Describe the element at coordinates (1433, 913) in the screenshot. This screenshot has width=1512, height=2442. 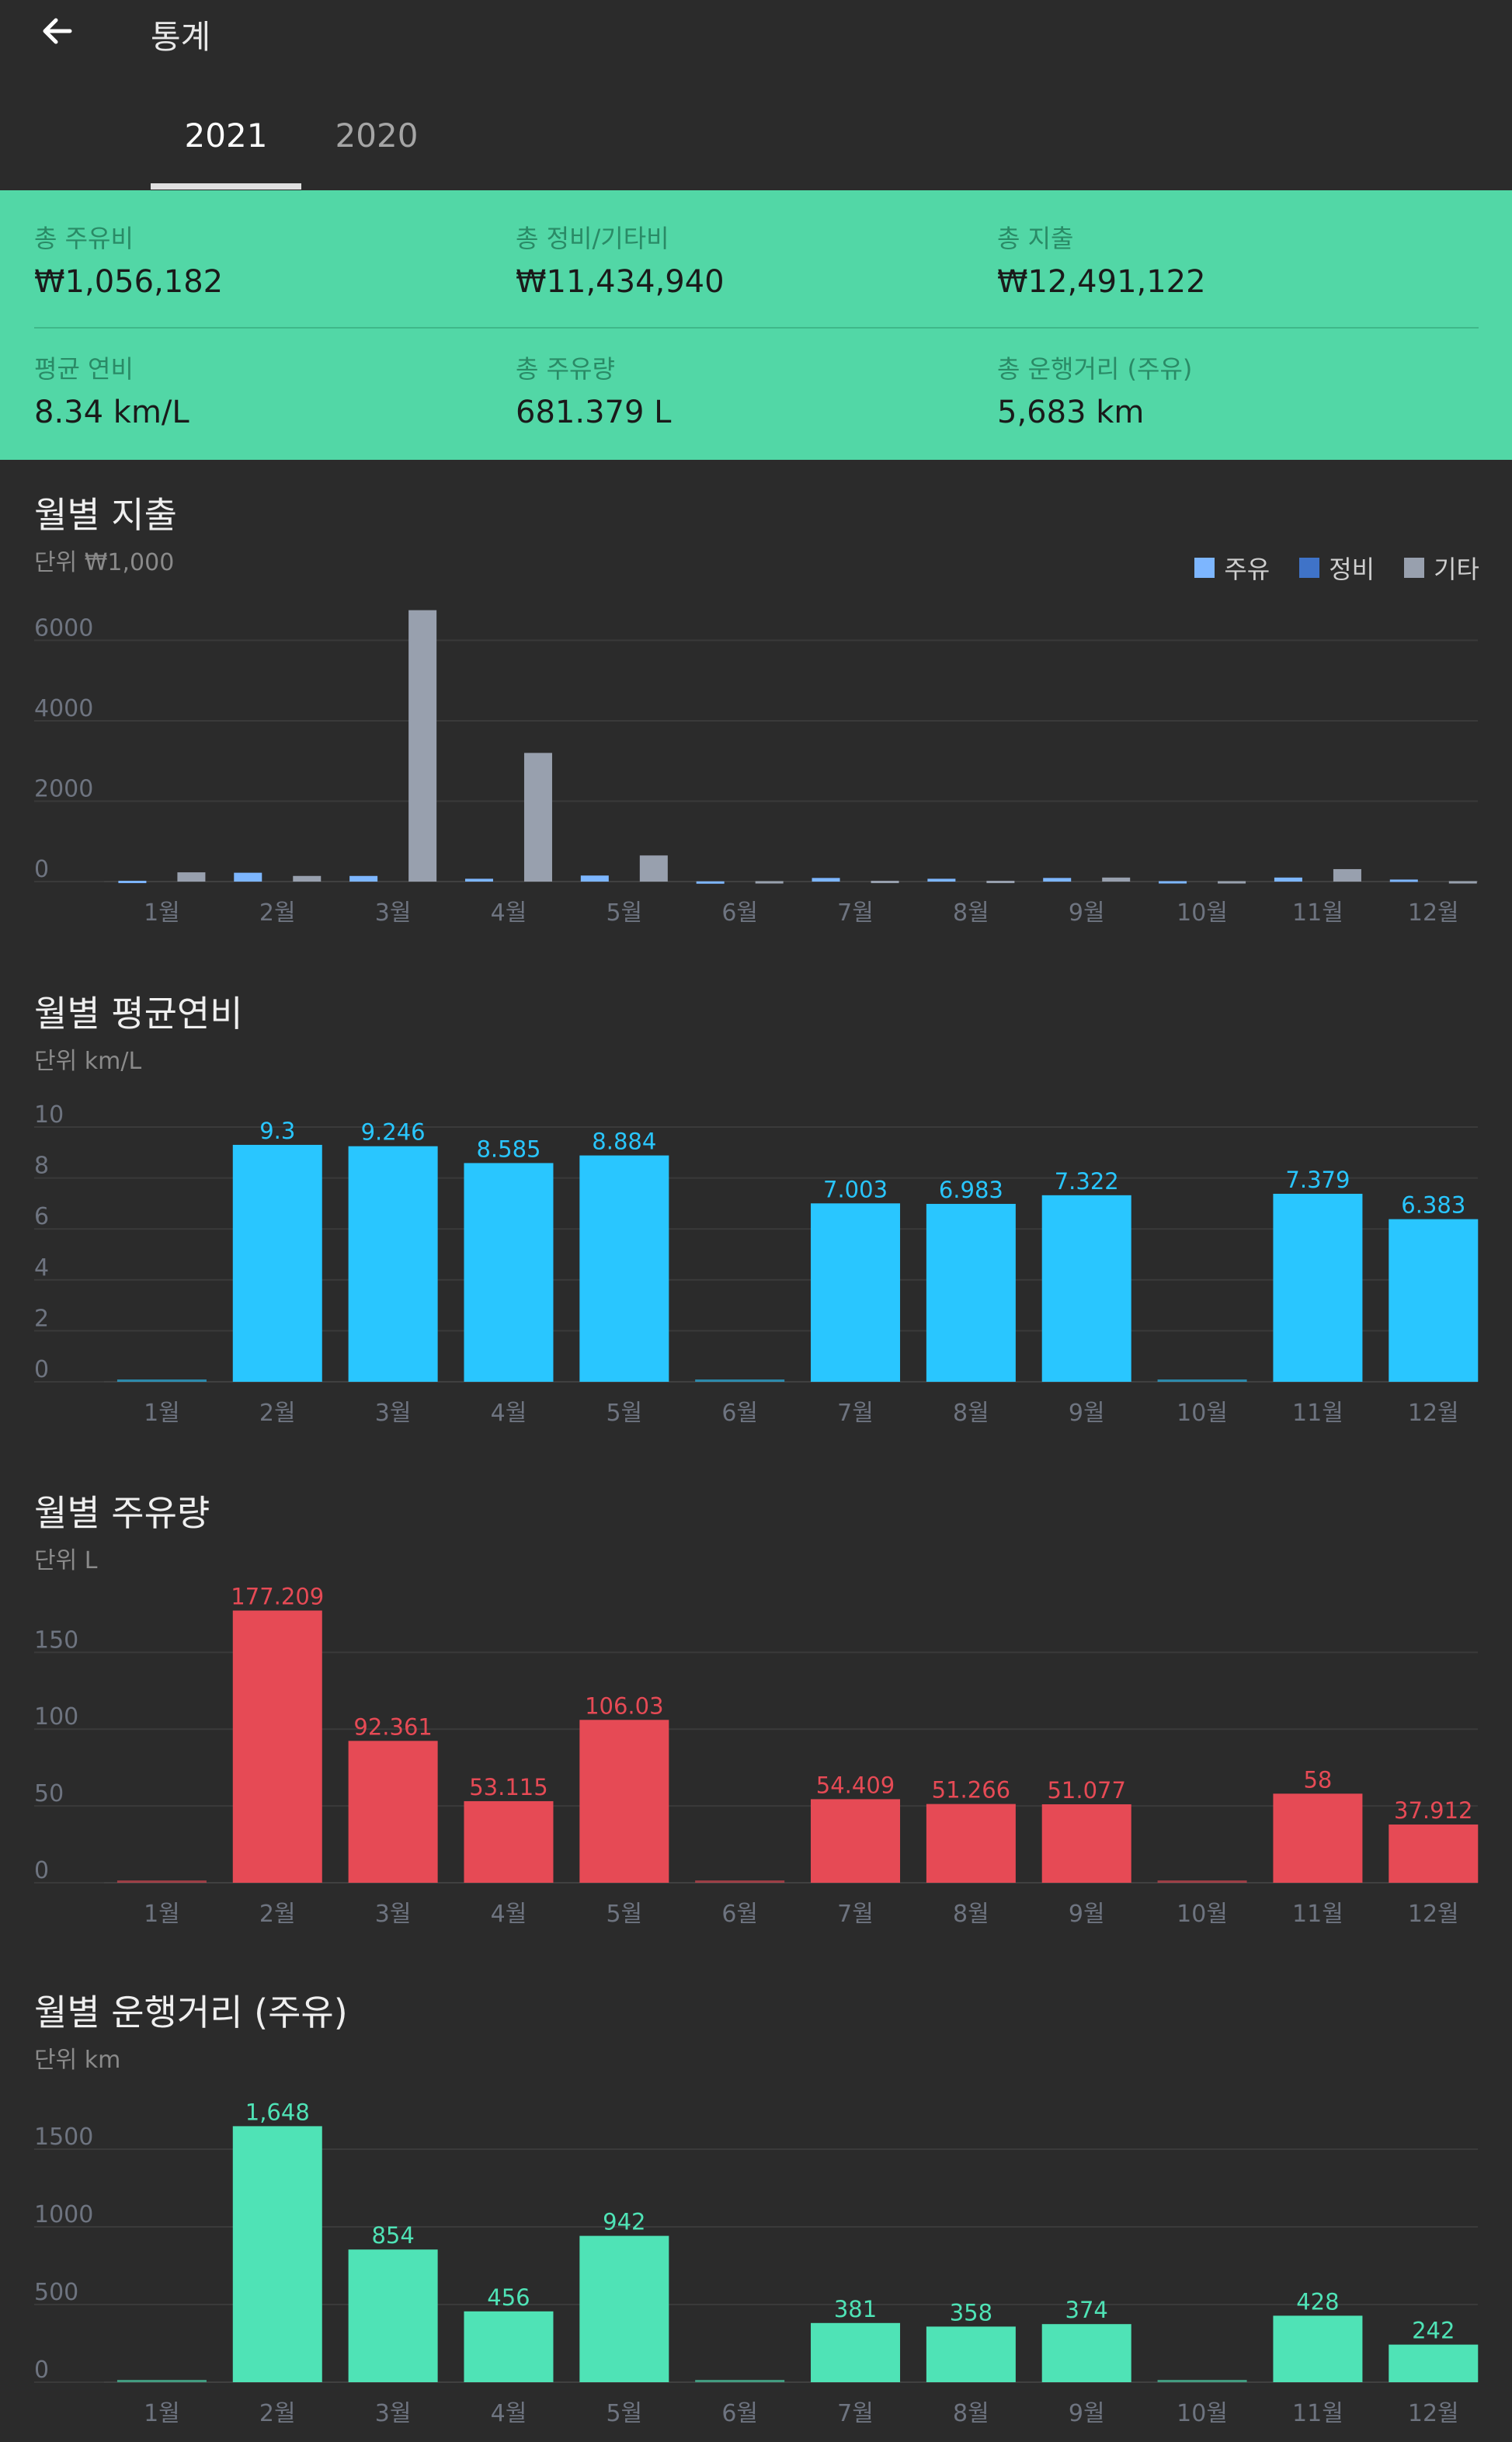
I see `x-tick-label: 12월` at that location.